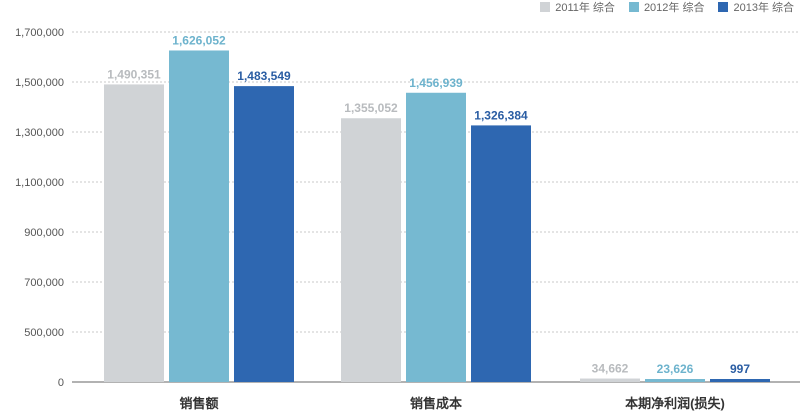 The width and height of the screenshot is (800, 411). What do you see at coordinates (675, 403) in the screenshot?
I see `x-category-label: 本期净利润(损失)` at bounding box center [675, 403].